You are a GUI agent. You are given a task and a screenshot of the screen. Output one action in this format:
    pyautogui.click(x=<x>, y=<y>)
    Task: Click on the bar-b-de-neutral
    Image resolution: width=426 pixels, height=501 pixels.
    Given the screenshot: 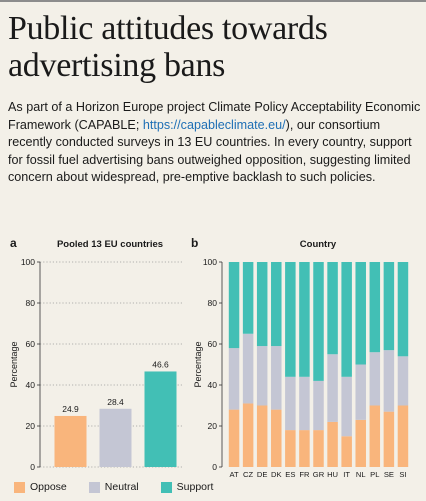 What is the action you would take?
    pyautogui.click(x=262, y=376)
    